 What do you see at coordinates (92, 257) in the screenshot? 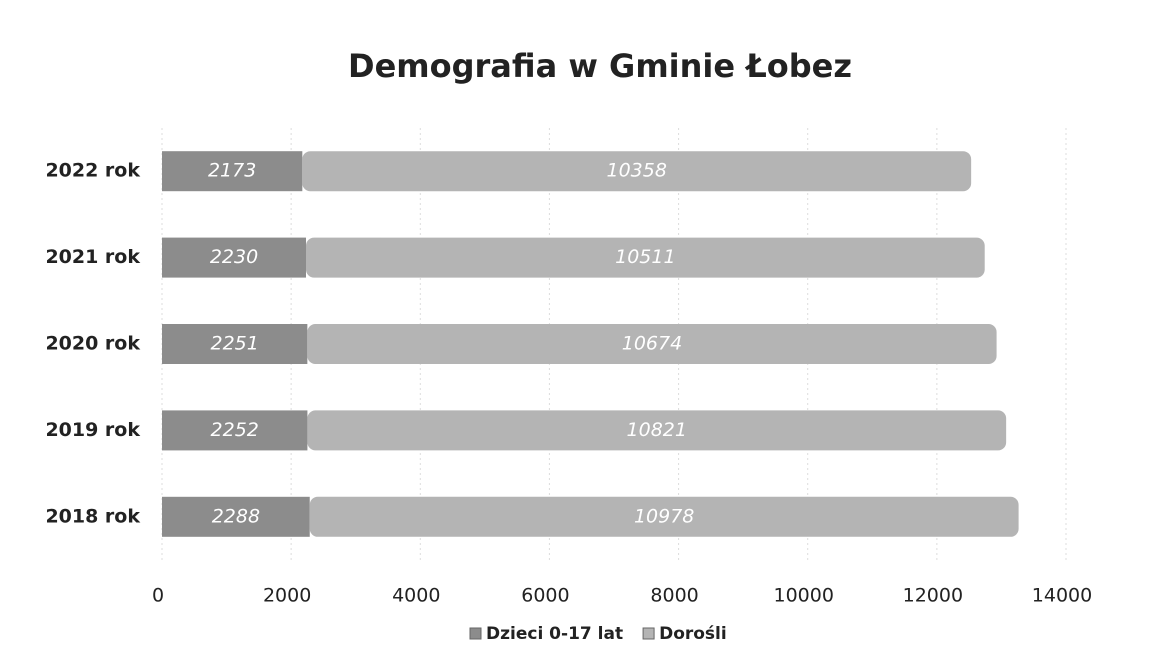
I see `y-tick-label: 2021 rok` at bounding box center [92, 257].